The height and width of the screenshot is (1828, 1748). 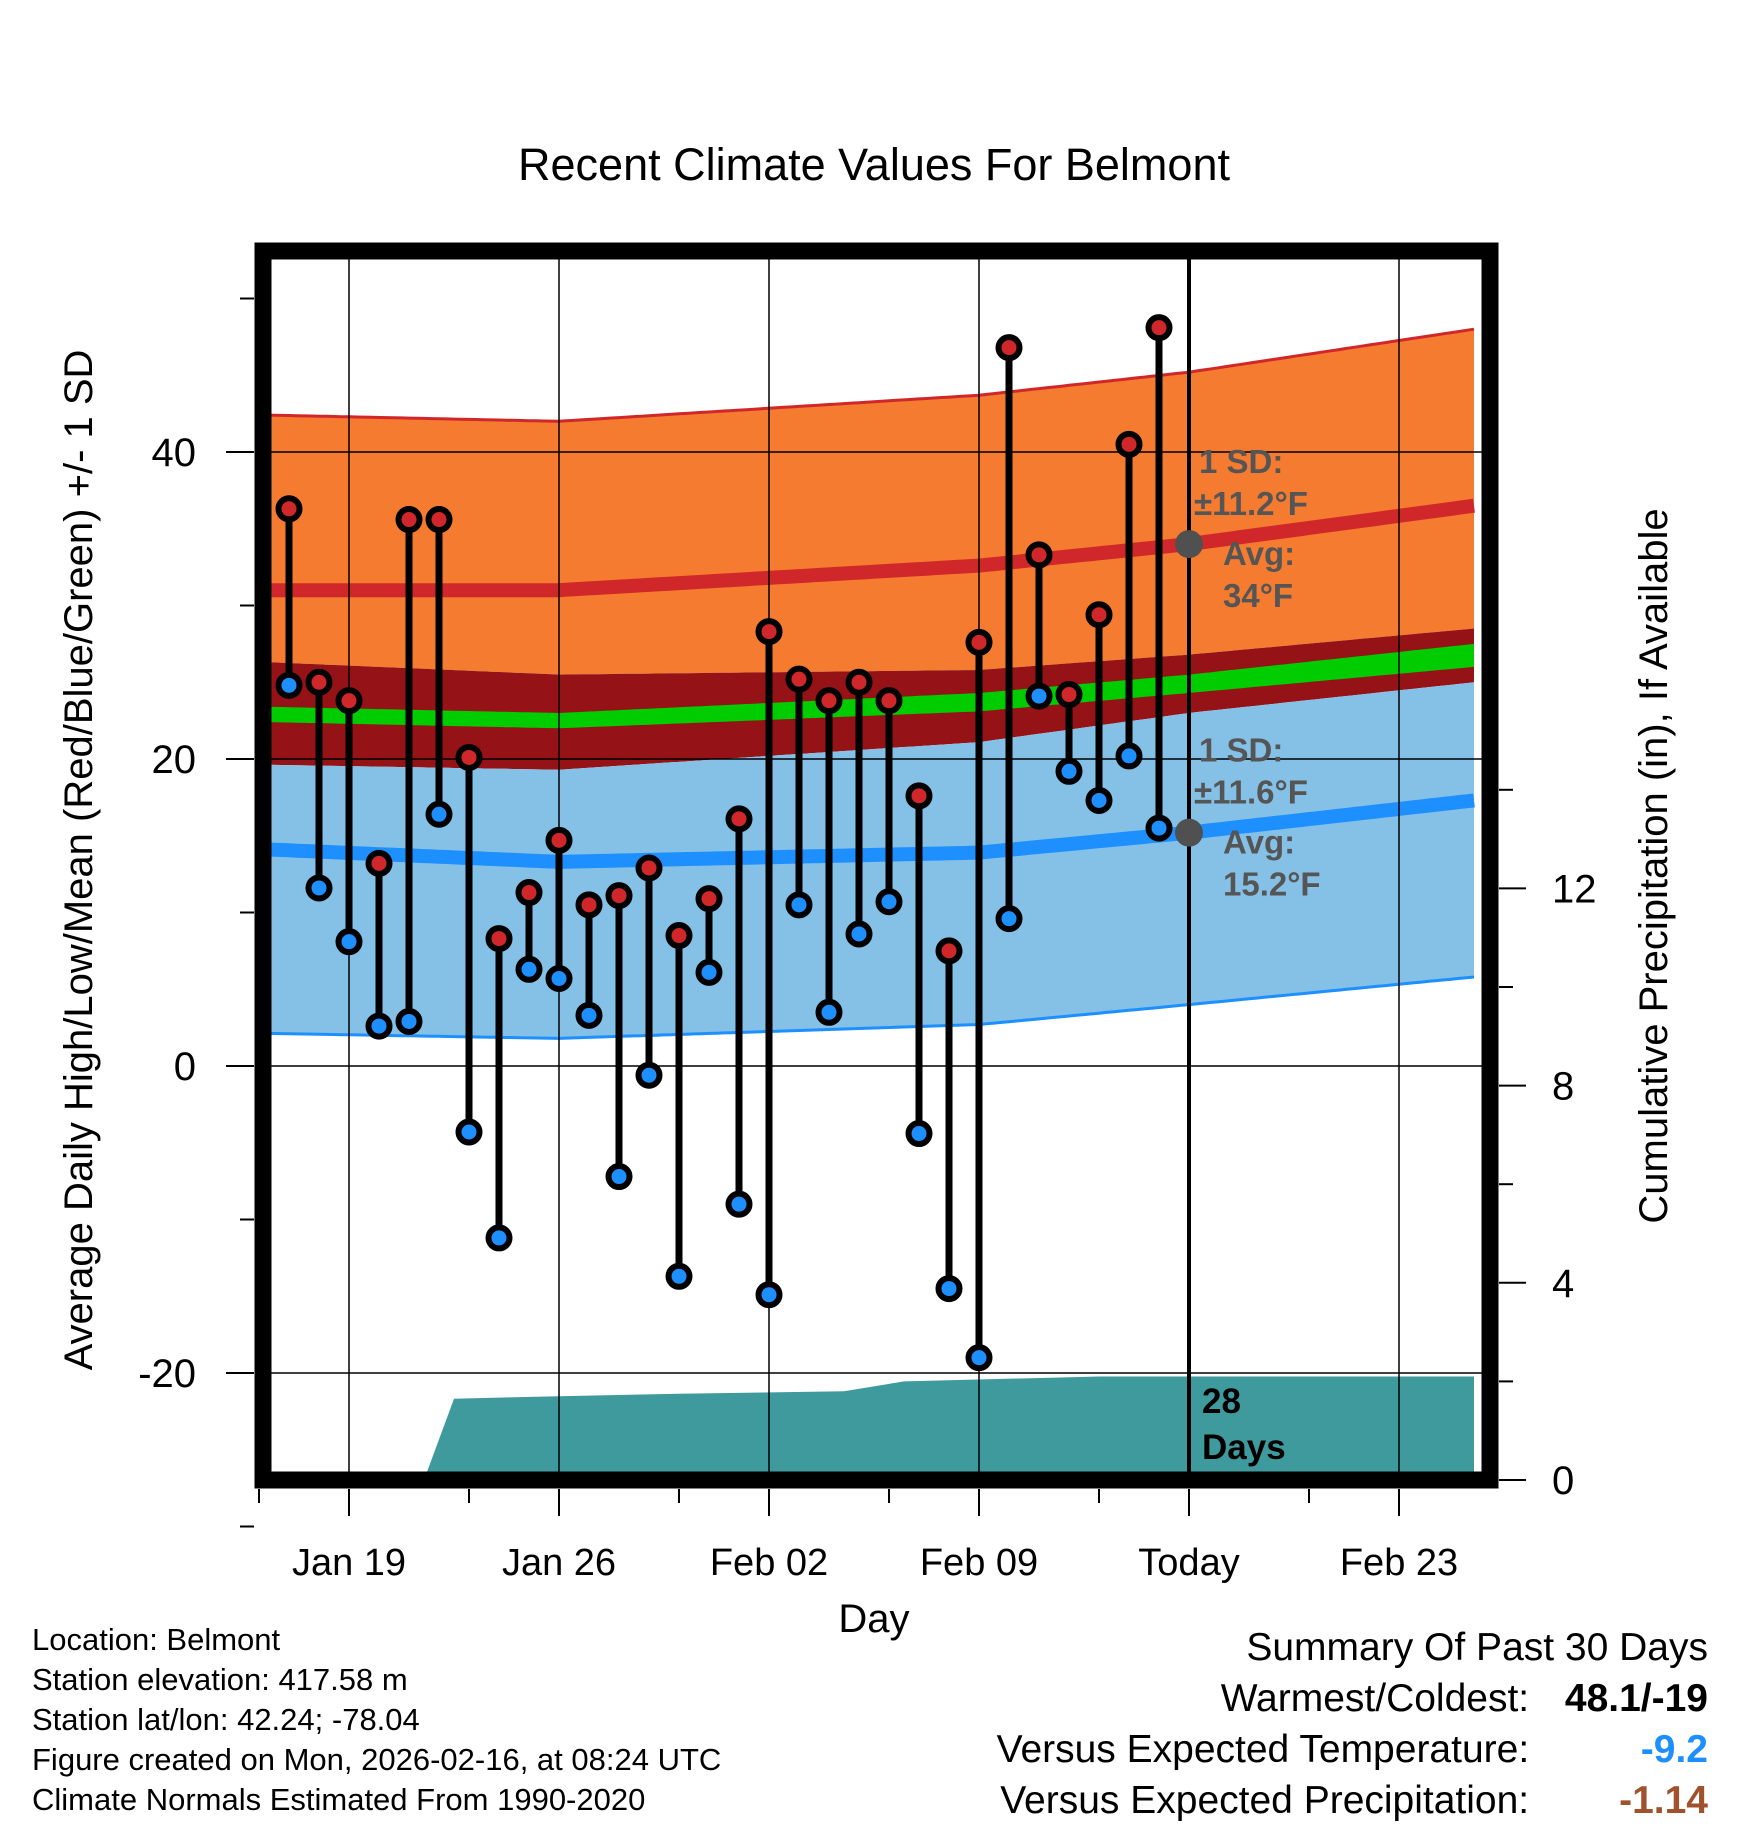 I want to click on x-tick-label: Jan 19, so click(x=349, y=1563).